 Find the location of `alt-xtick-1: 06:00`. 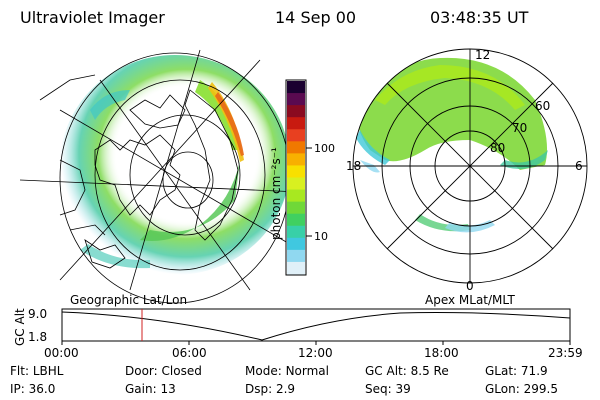

alt-xtick-1: 06:00 is located at coordinates (189, 353).